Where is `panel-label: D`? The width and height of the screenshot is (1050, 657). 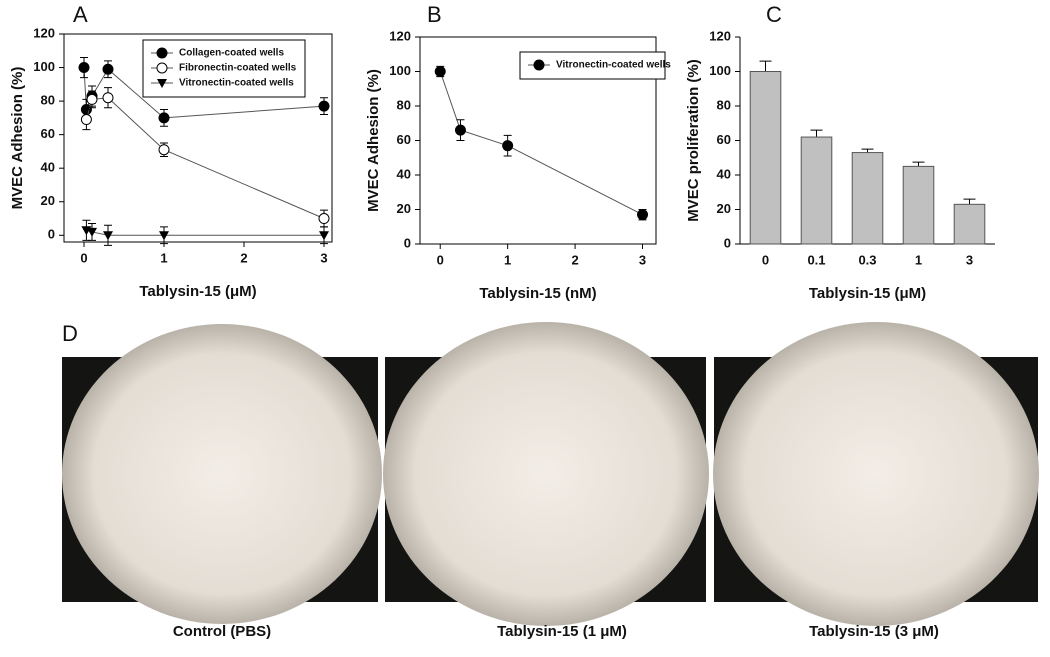
panel-label: D is located at coordinates (70, 333).